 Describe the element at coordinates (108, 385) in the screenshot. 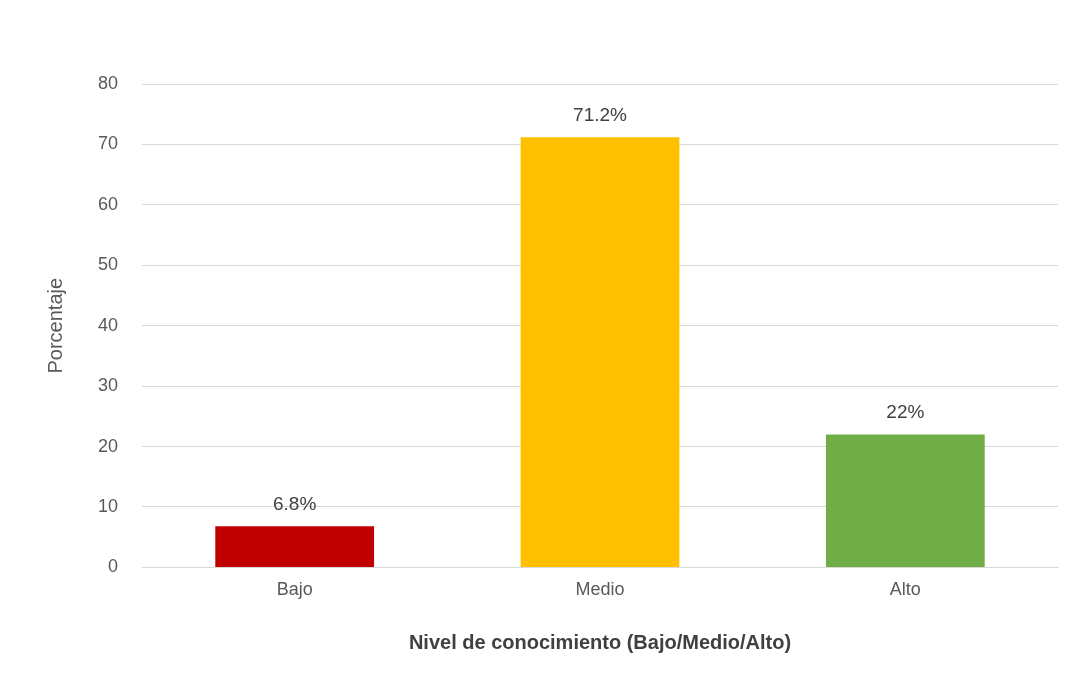

I see `y-tick-label: 30` at that location.